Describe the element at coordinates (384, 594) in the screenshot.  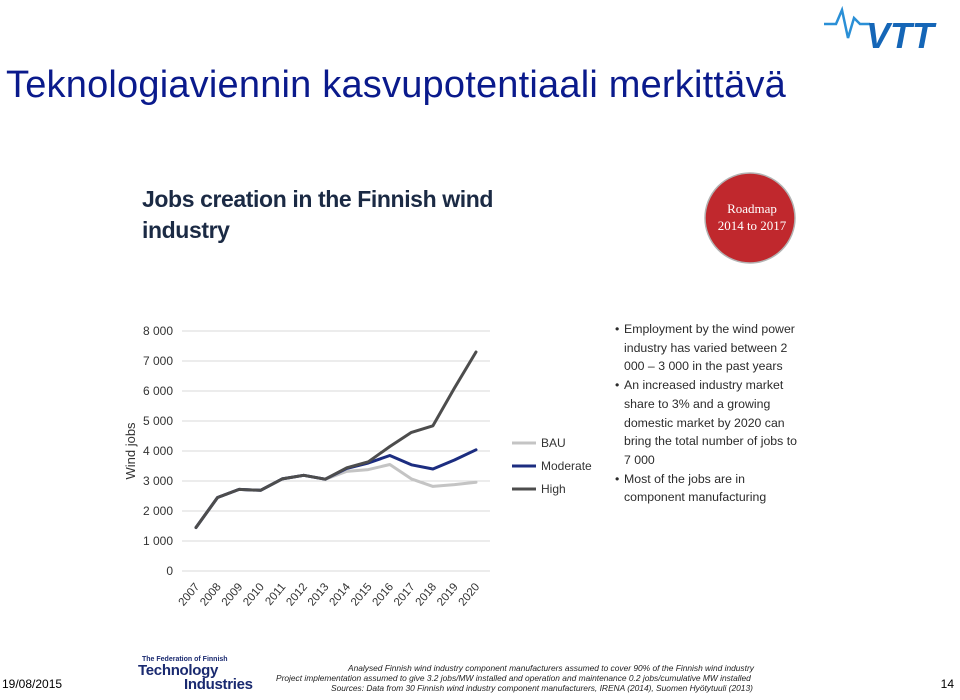
I see `x-tick-label: 2016` at that location.